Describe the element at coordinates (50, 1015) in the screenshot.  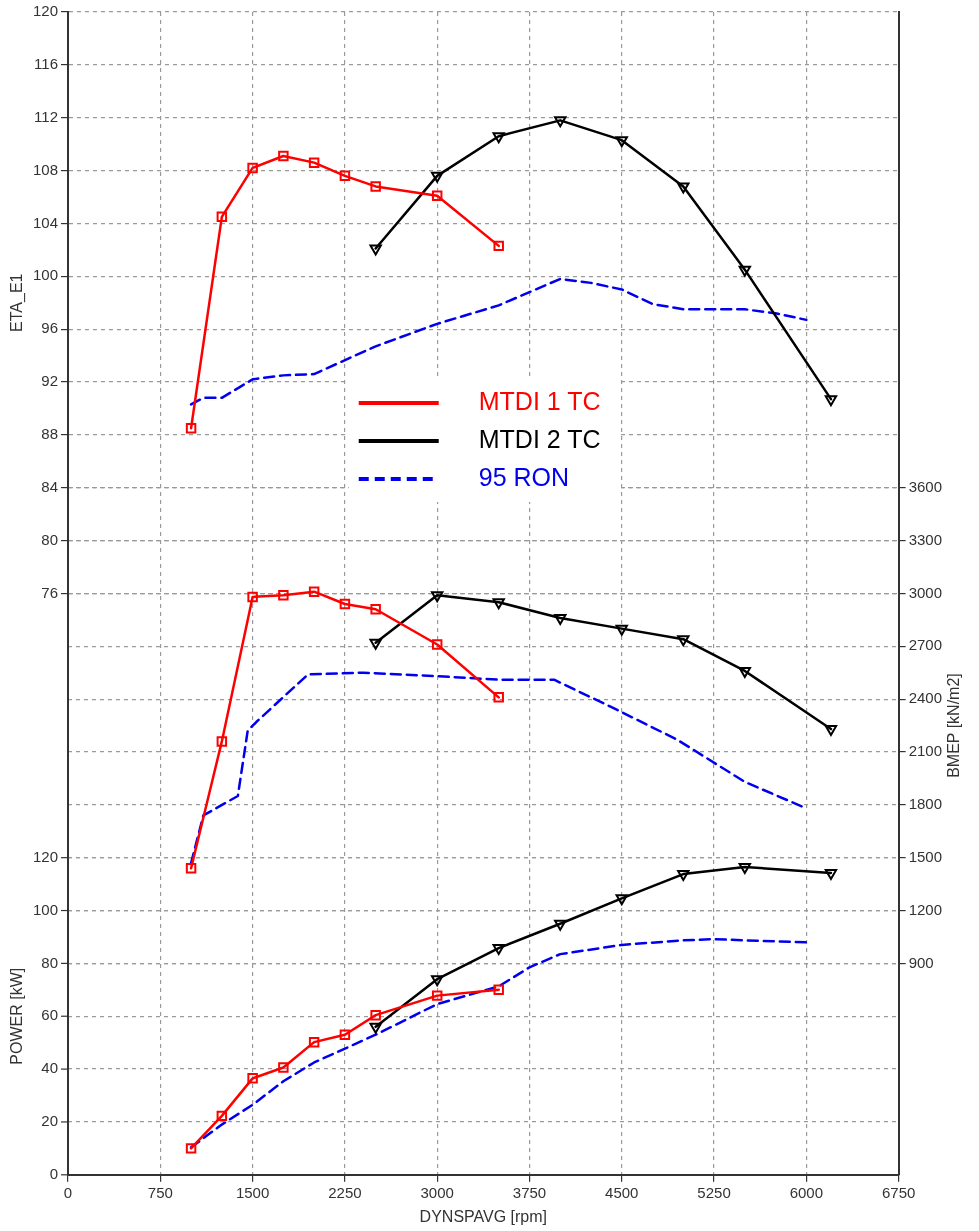
I see `y3-tick-label: 60` at that location.